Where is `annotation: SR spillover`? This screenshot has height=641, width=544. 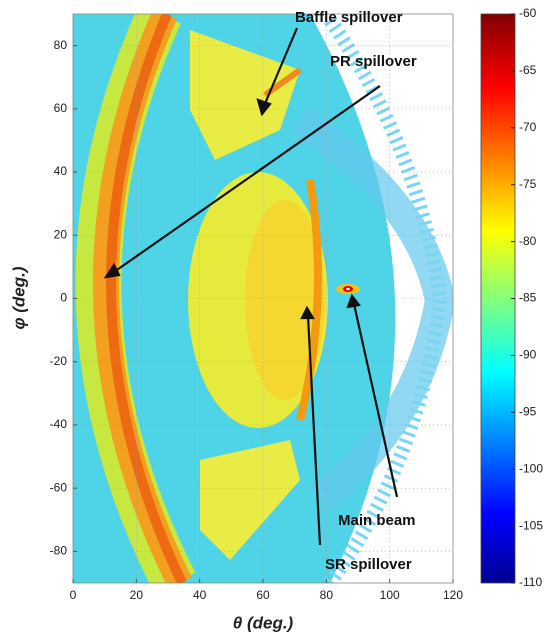 annotation: SR spillover is located at coordinates (368, 564).